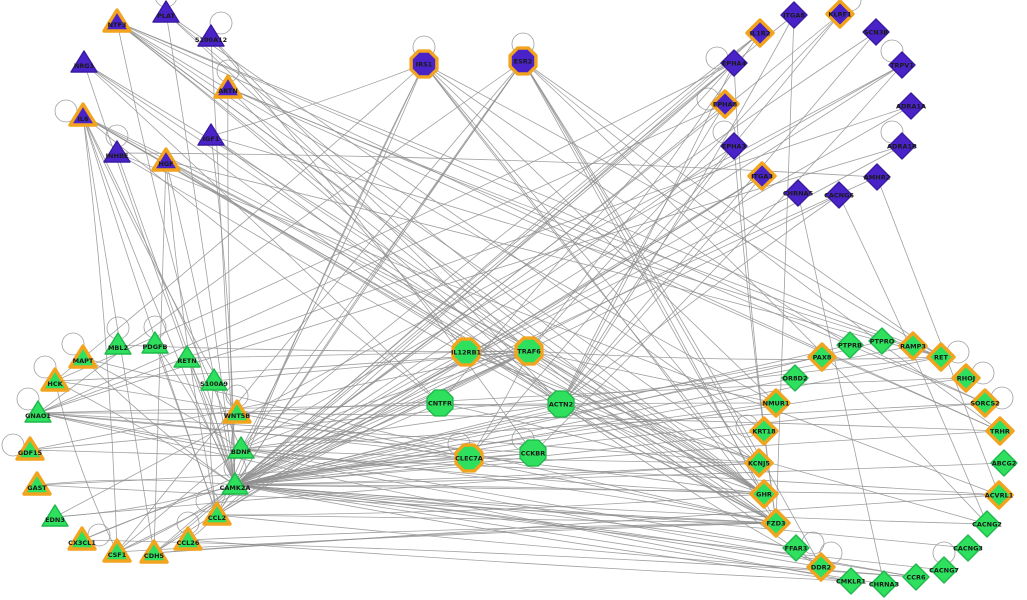 The height and width of the screenshot is (600, 1027). I want to click on node-il6: IL6, so click(83, 114).